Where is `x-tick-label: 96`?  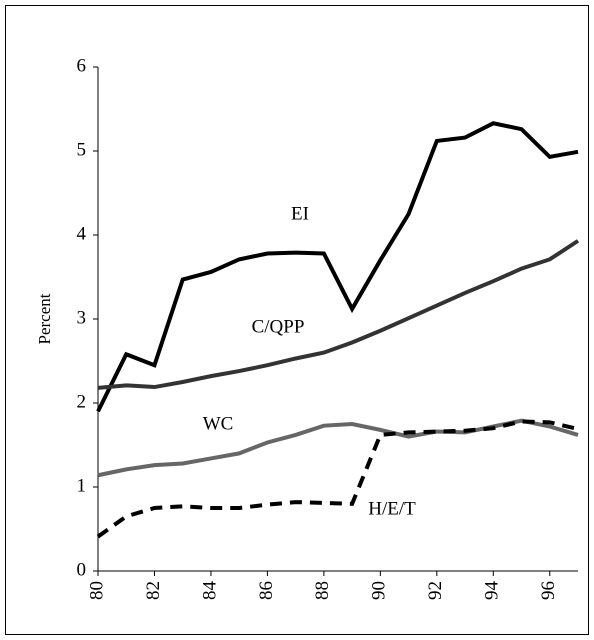
x-tick-label: 96 is located at coordinates (548, 590).